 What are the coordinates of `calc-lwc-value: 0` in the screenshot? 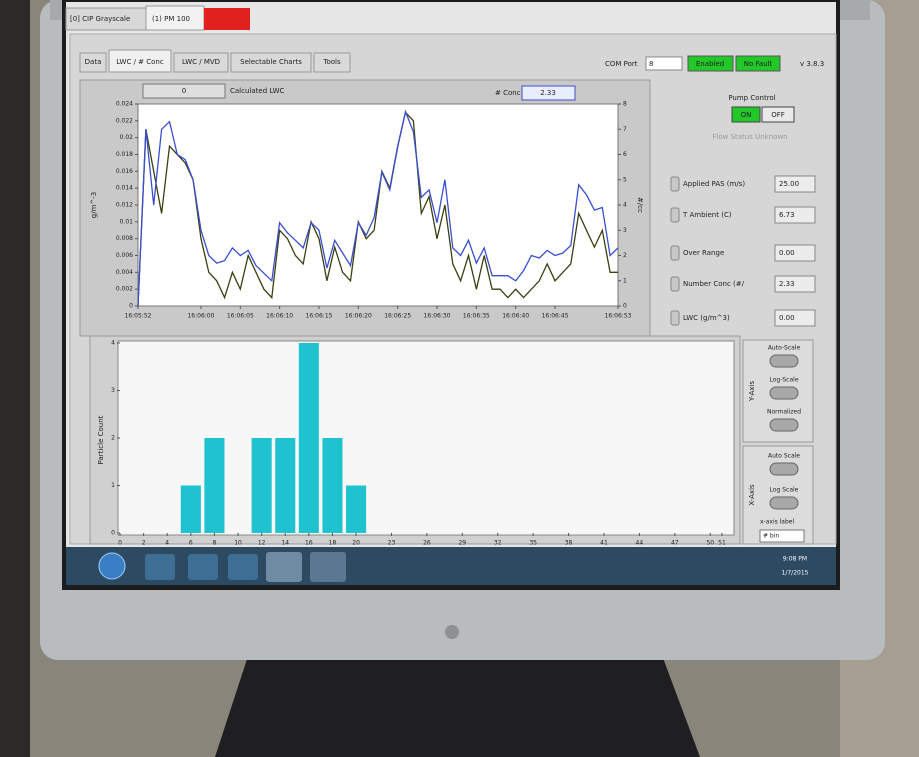 It's located at (184, 91).